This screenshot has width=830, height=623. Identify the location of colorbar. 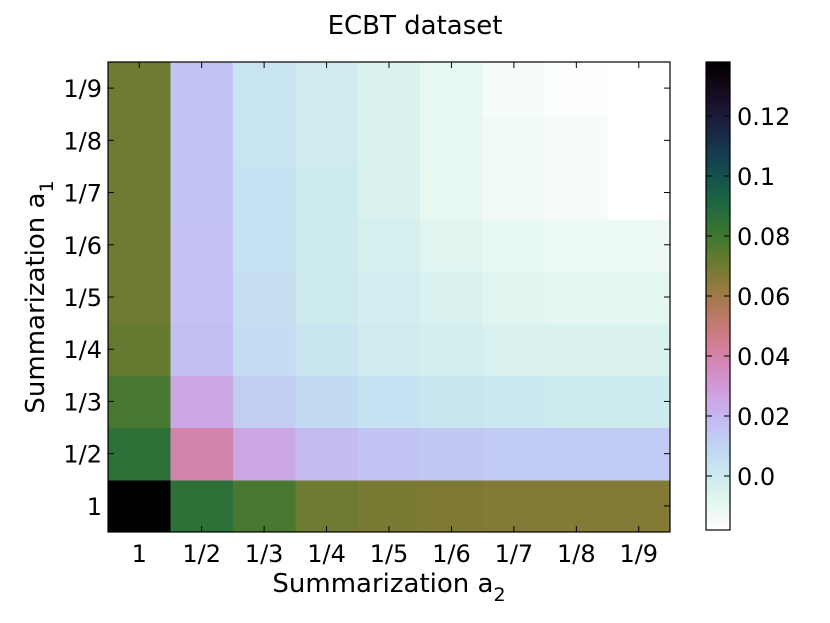
(718, 296).